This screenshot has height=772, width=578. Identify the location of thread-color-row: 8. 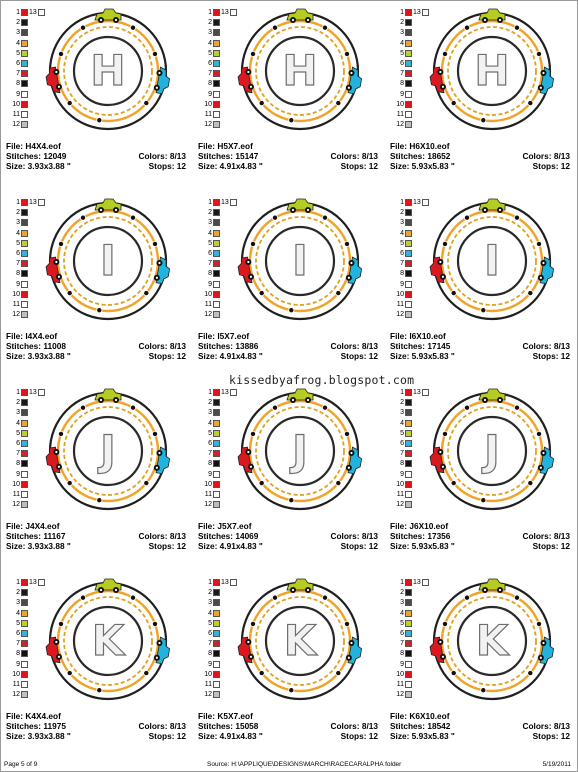
(218, 84).